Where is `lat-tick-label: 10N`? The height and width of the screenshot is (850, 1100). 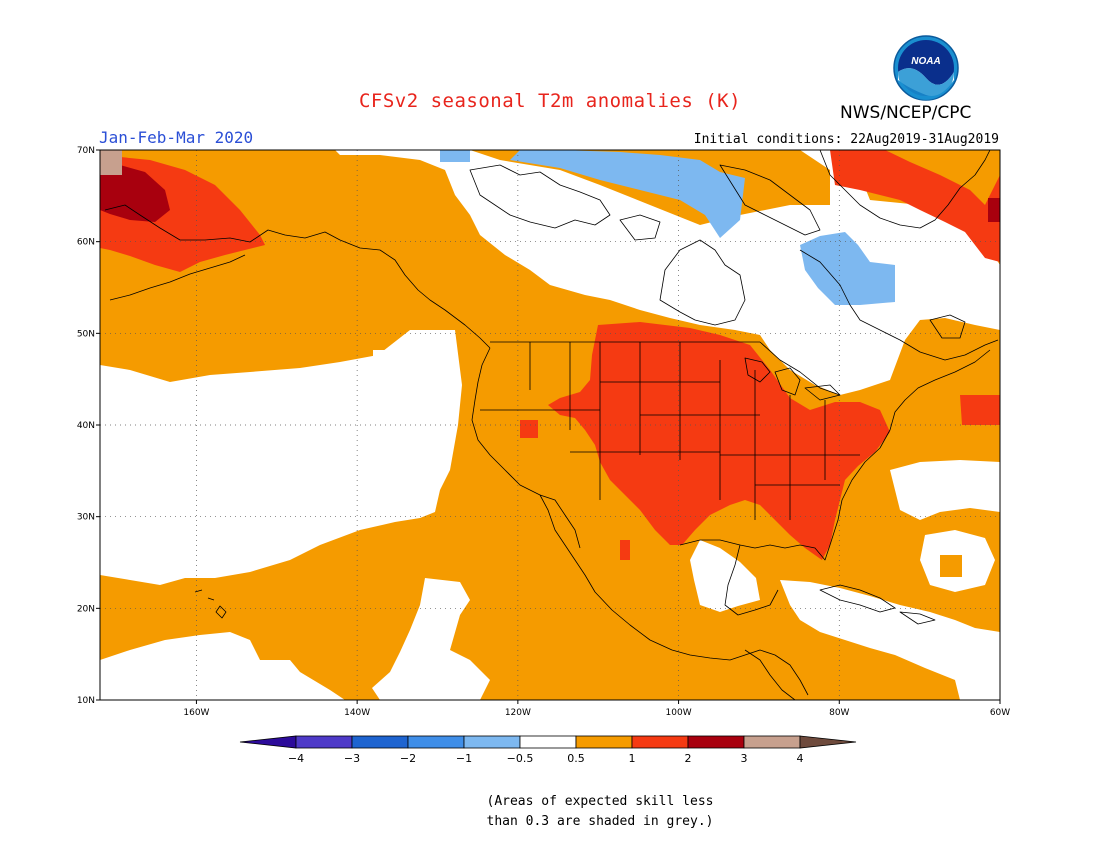 lat-tick-label: 10N is located at coordinates (86, 701).